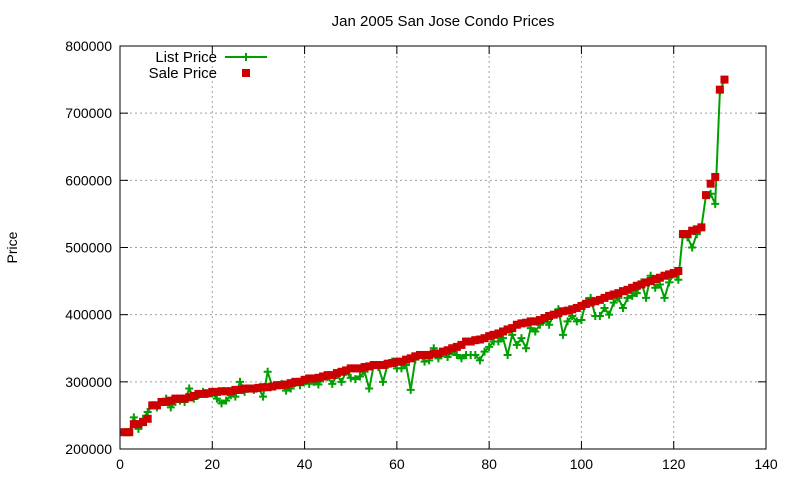  What do you see at coordinates (246, 73) in the screenshot?
I see `legend-square-swatch` at bounding box center [246, 73].